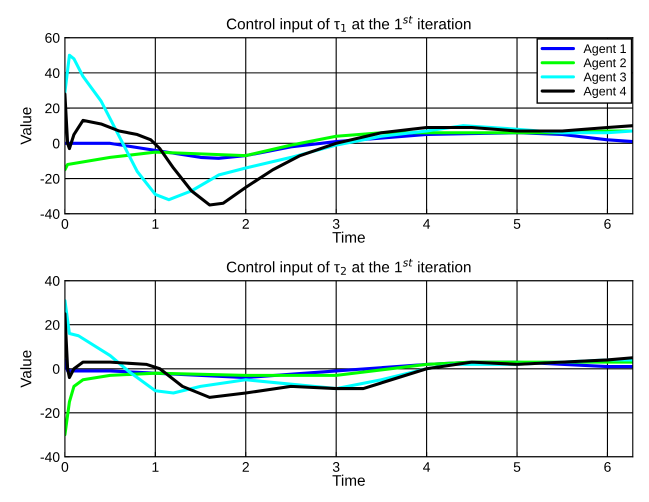 The width and height of the screenshot is (649, 502). I want to click on y-tick-label: 60, so click(52, 37).